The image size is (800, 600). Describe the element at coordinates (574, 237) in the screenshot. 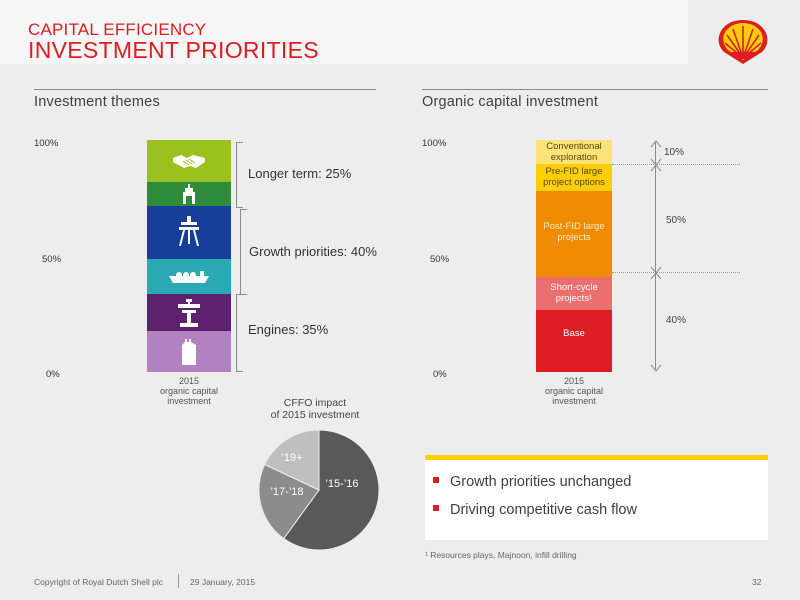

I see `label-line: projects` at that location.